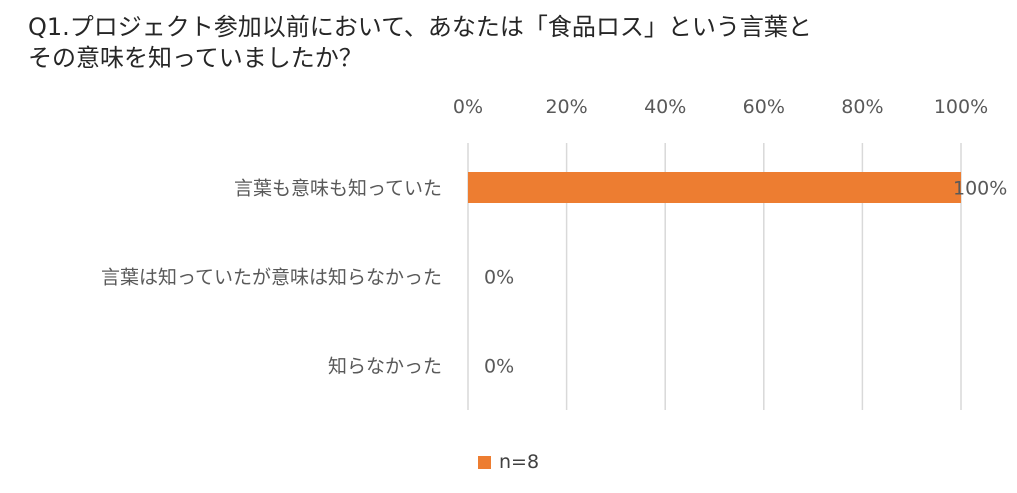  I want to click on x-tick-label: 20%, so click(566, 107).